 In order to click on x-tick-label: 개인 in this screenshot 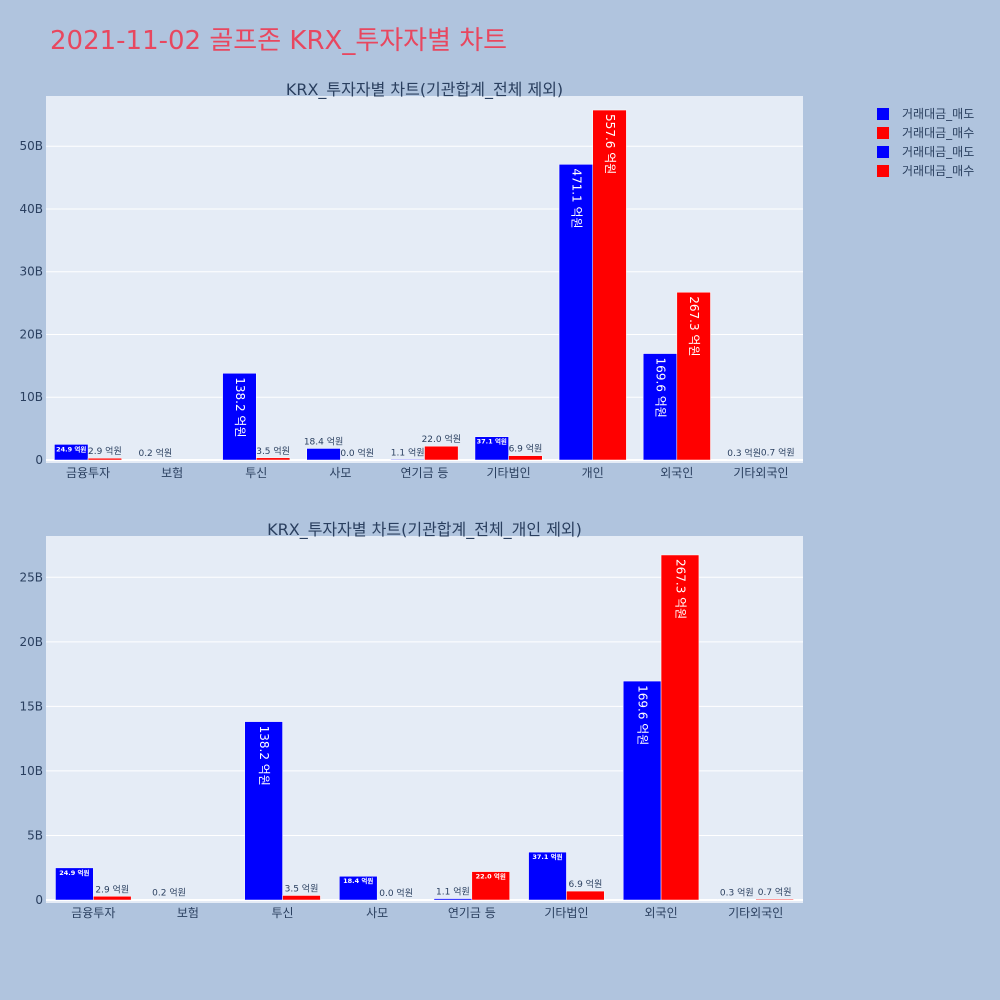, I will do `click(593, 473)`.